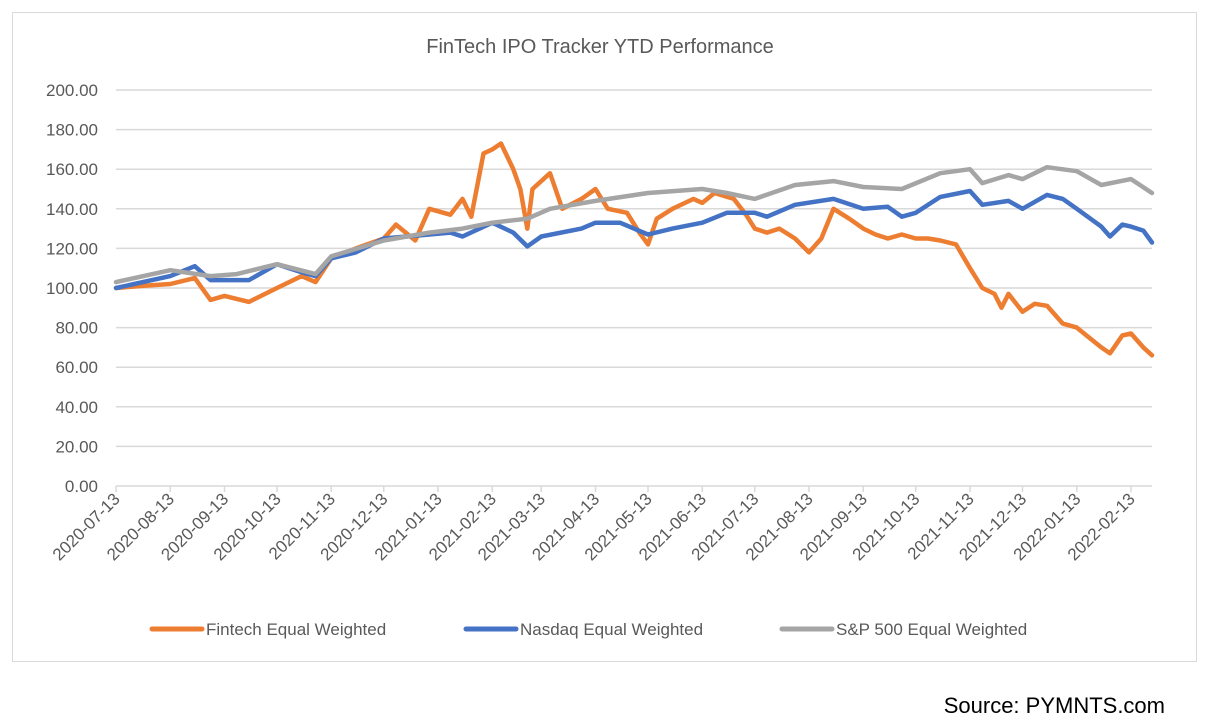 The image size is (1209, 726). Describe the element at coordinates (611, 629) in the screenshot. I see `legend-label: Nasdaq Equal Weighted` at that location.